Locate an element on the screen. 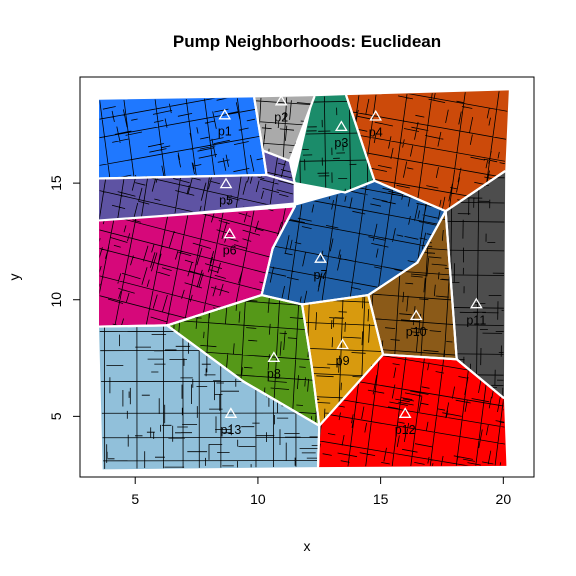 Image resolution: width=576 pixels, height=576 pixels. pump-label-p3: p3 is located at coordinates (341, 143).